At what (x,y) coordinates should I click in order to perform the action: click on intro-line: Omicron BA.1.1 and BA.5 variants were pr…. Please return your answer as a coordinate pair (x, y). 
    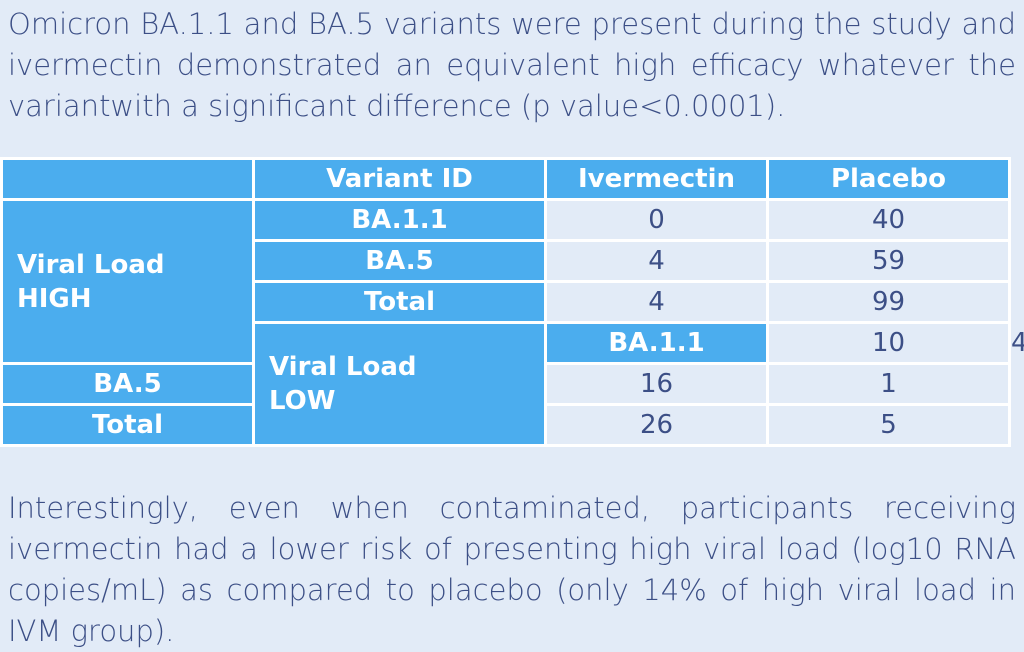
    Looking at the image, I should click on (512, 24).